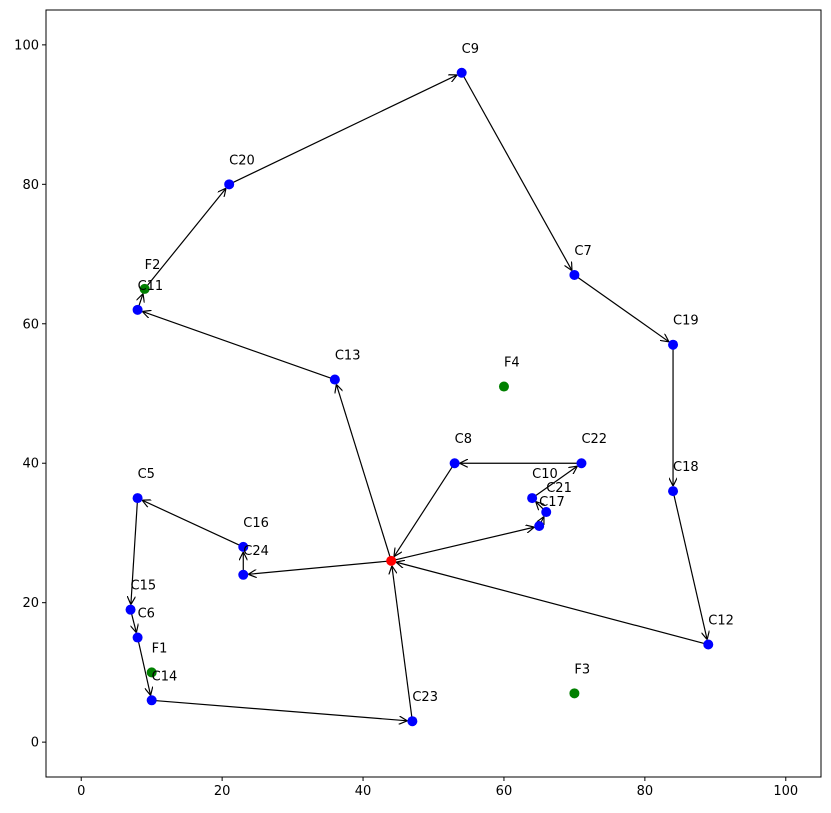  I want to click on facility-label: F3, so click(582, 669).